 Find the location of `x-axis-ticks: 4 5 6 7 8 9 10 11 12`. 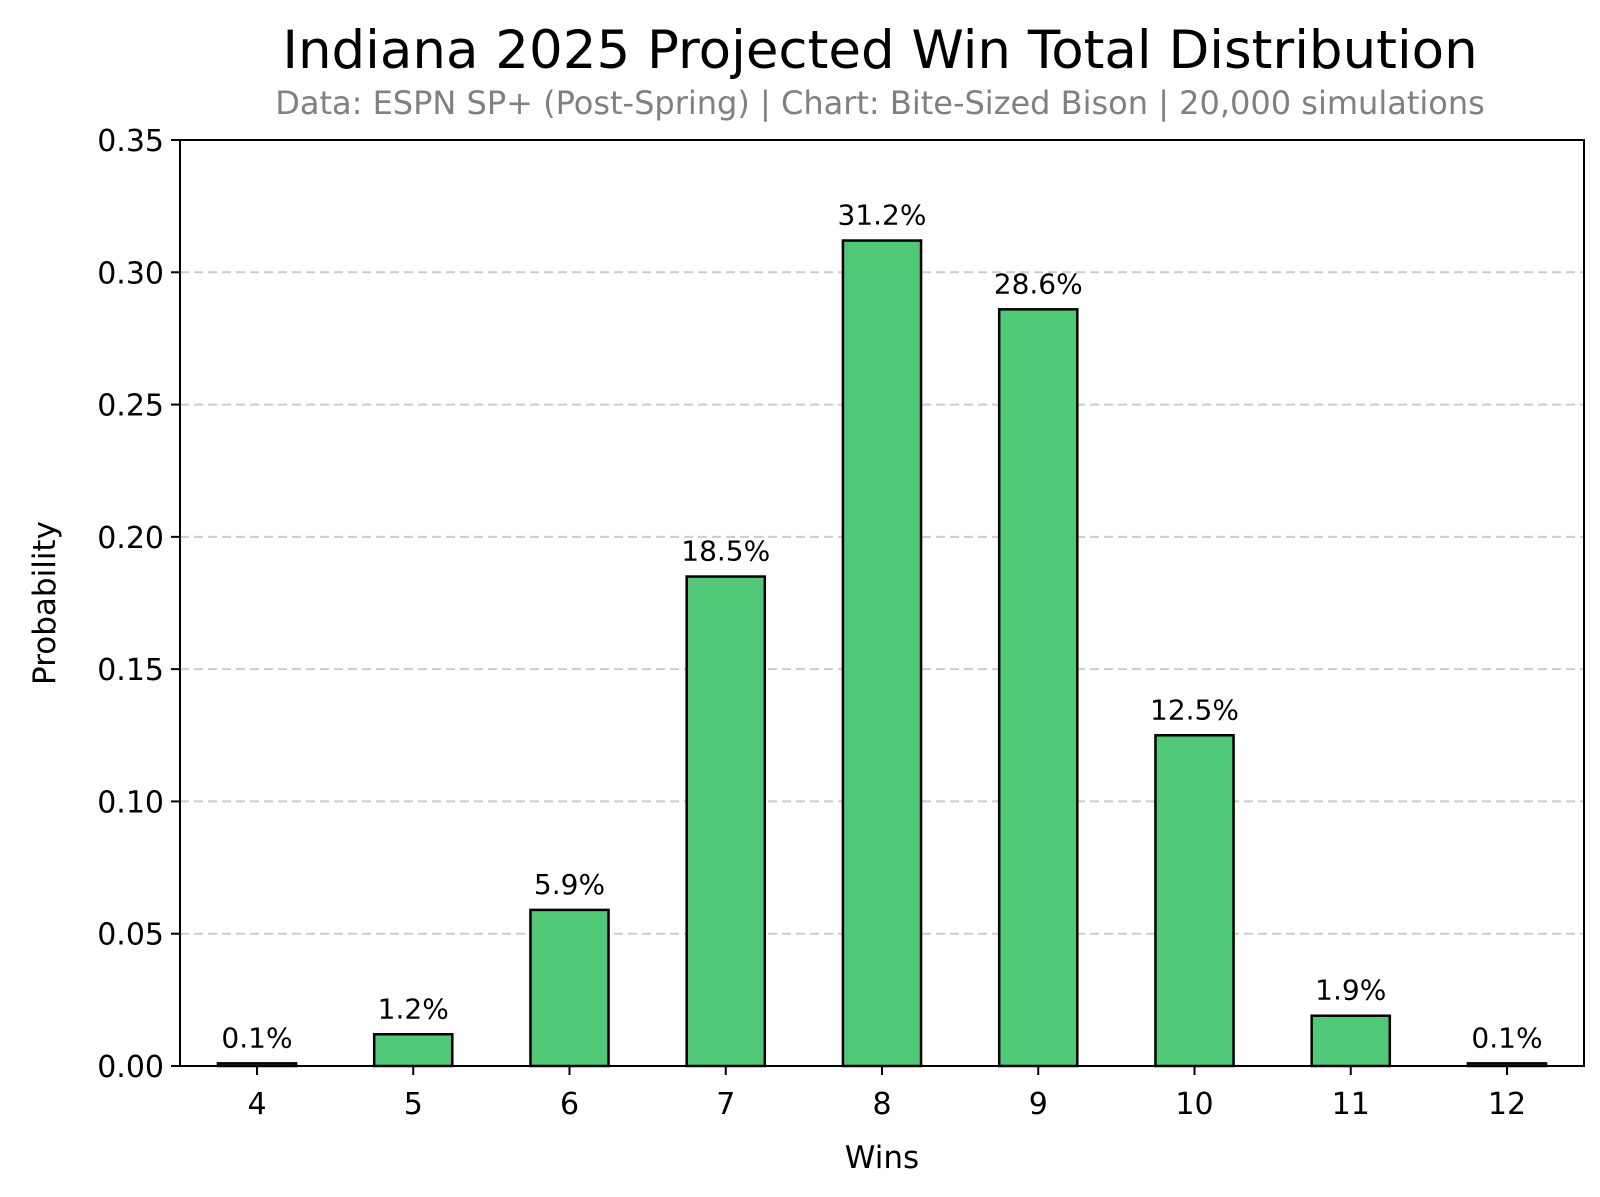

x-axis-ticks: 4 5 6 7 8 9 10 11 12 is located at coordinates (886, 1094).